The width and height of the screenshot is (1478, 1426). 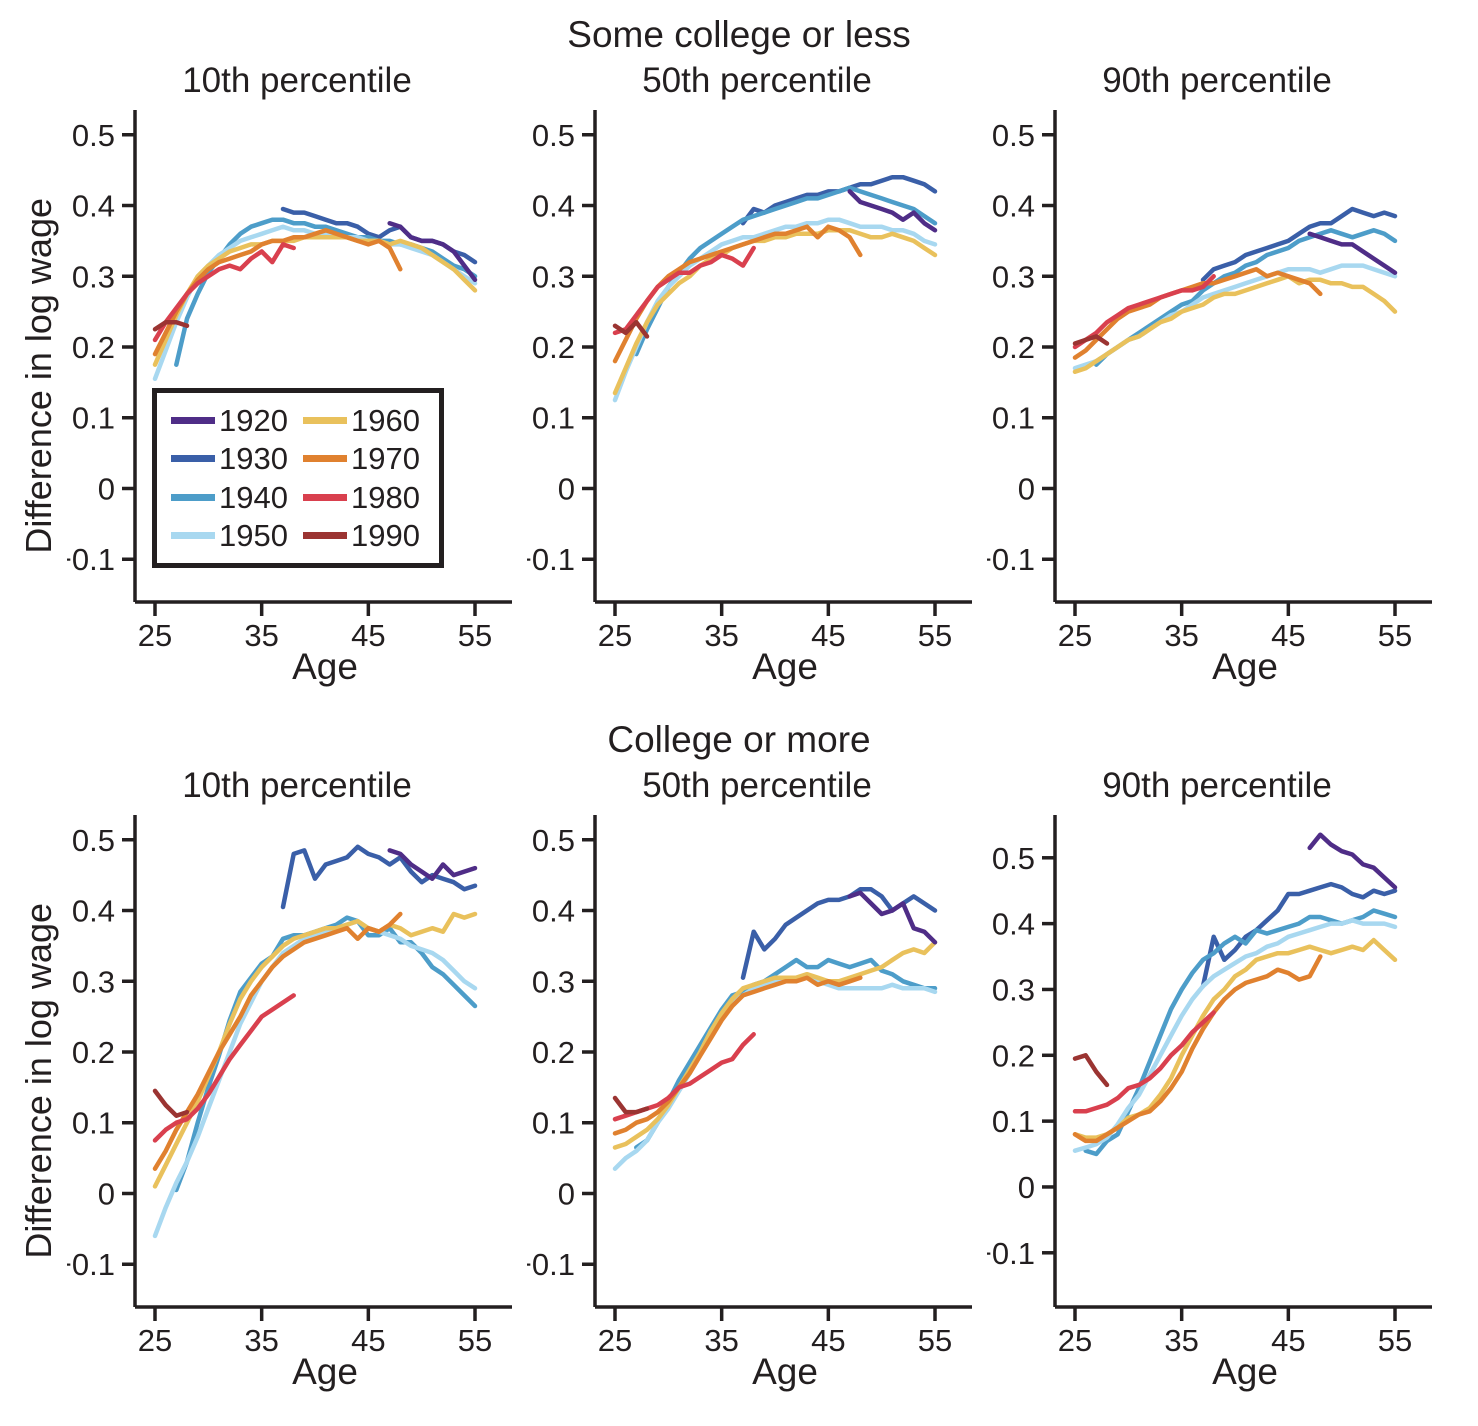 I want to click on plot-area-c-10th: 0.5 0.4 0.3 0.2 0.1 0 −0.1 25 35 45 55, so click(x=290, y=1082).